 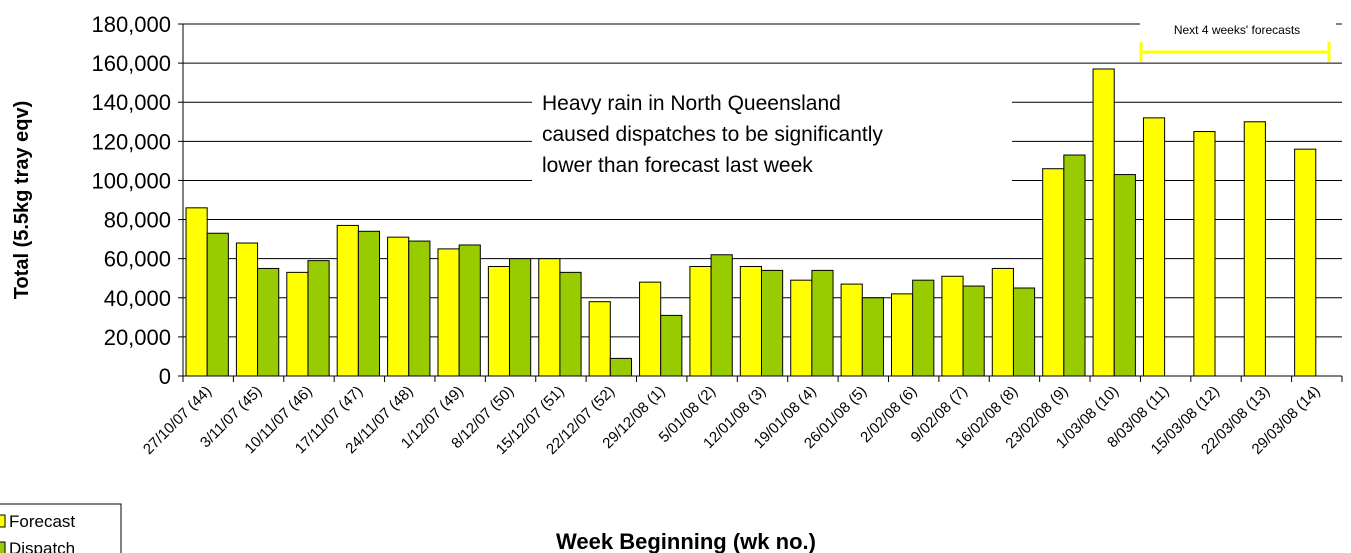 I want to click on y-tick-label: 80,000, so click(x=137, y=220).